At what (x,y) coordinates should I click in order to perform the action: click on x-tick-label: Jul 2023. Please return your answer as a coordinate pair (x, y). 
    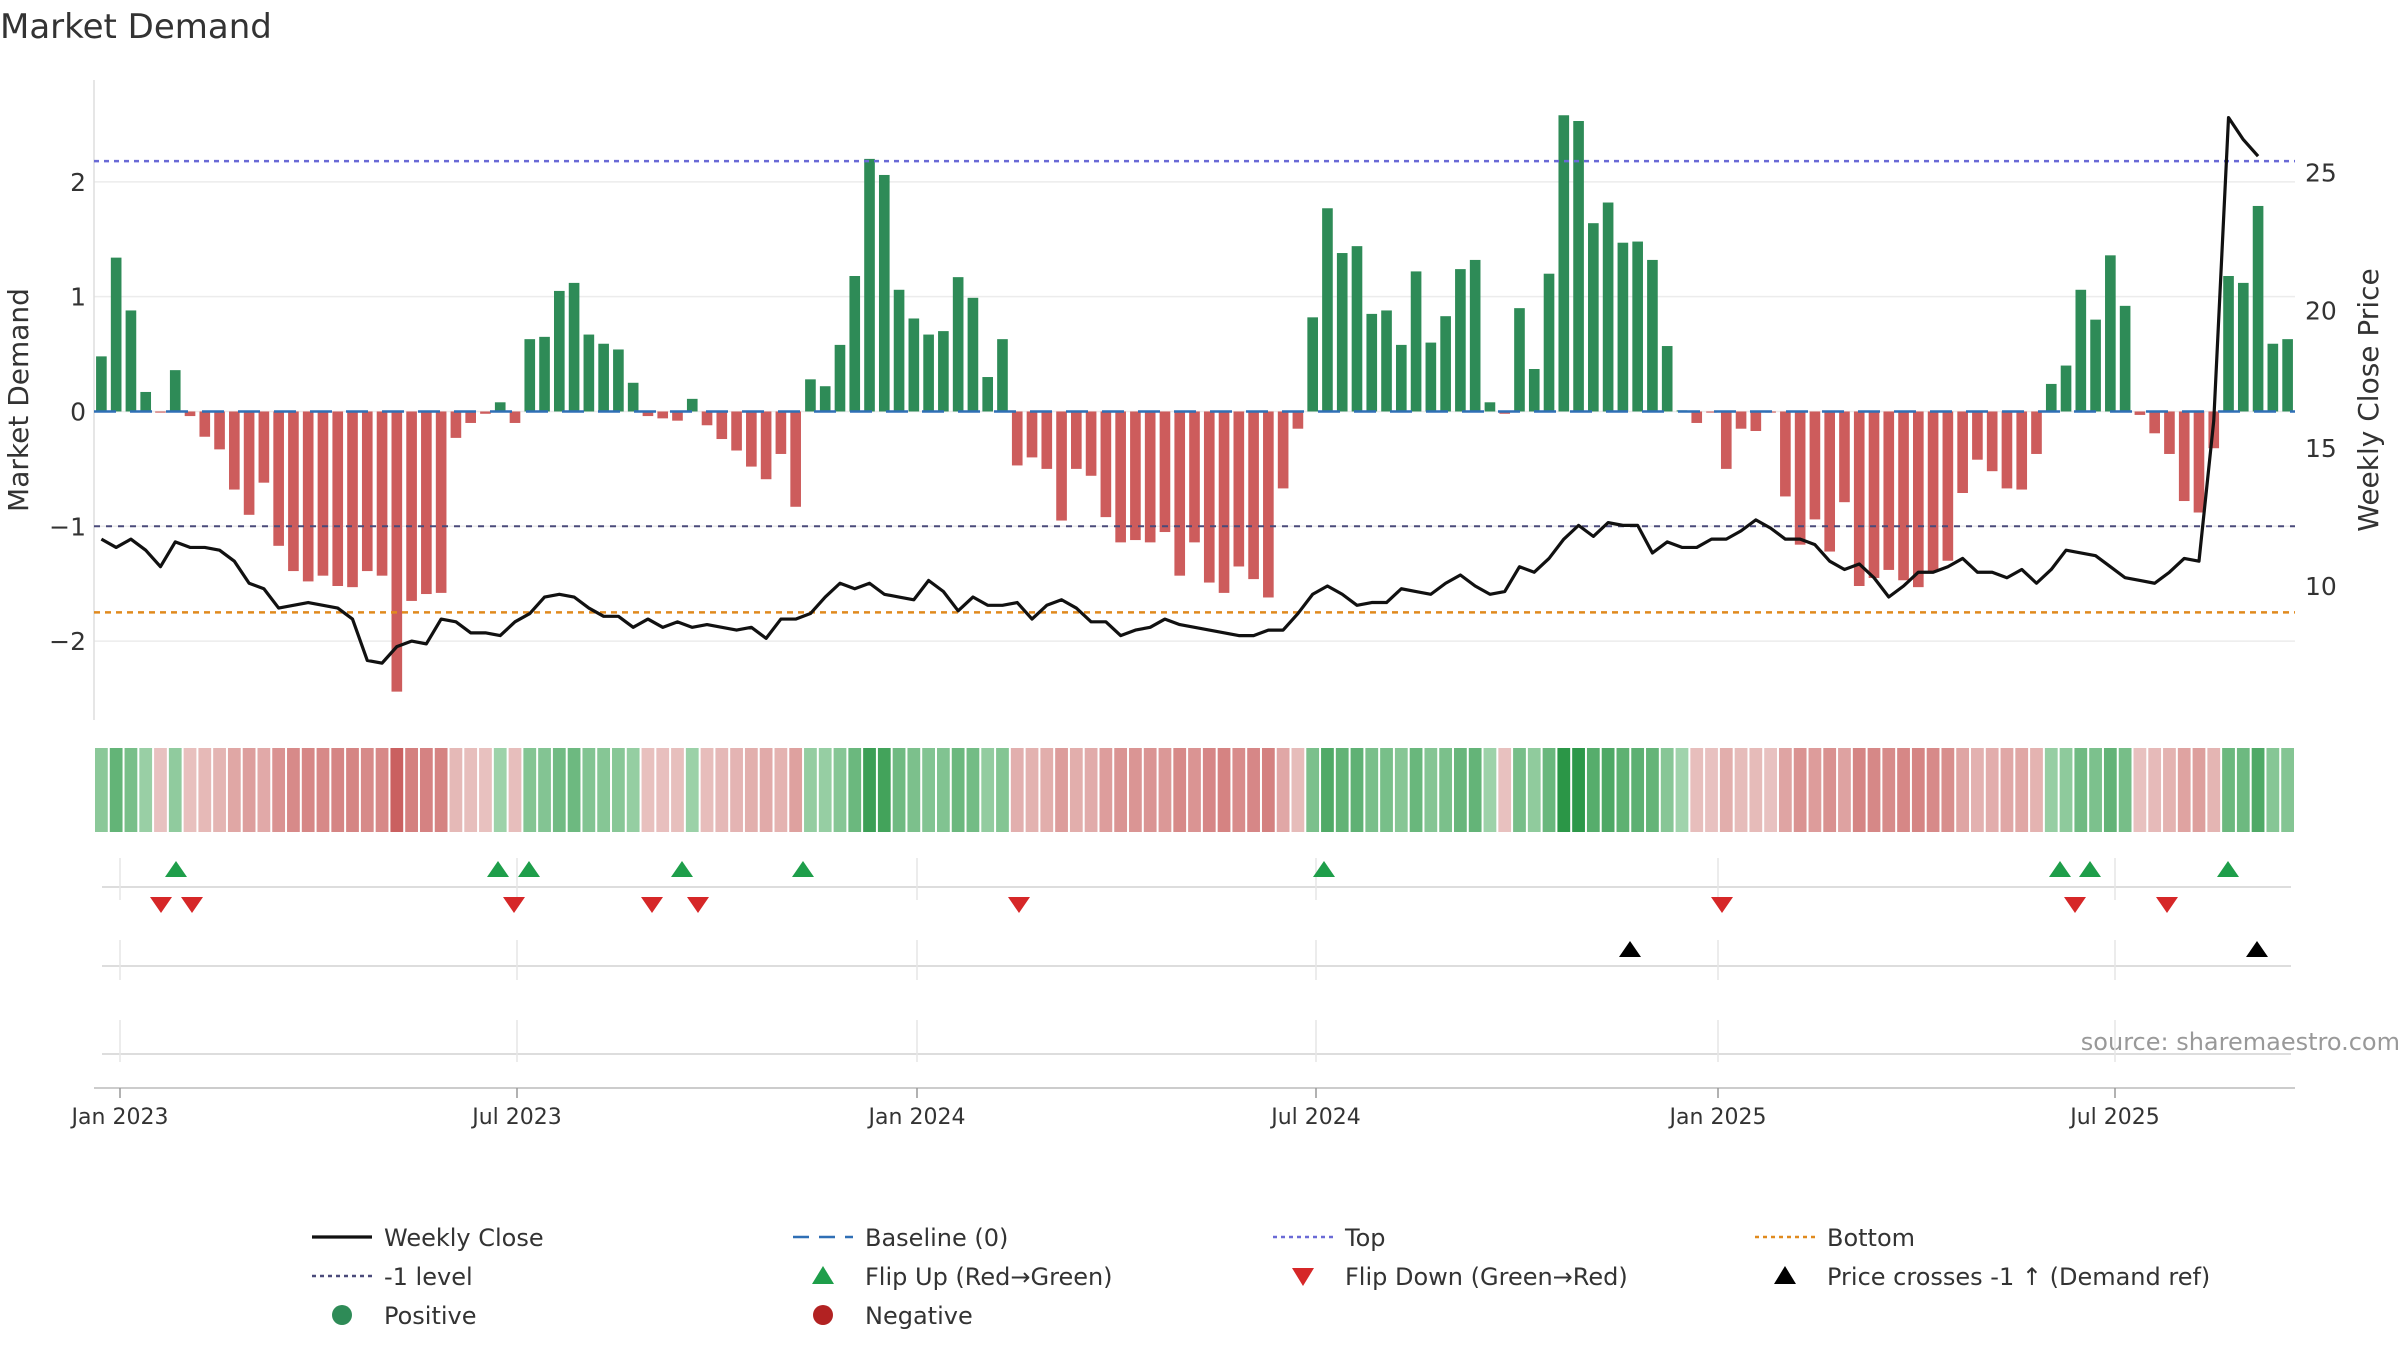
    Looking at the image, I should click on (516, 1117).